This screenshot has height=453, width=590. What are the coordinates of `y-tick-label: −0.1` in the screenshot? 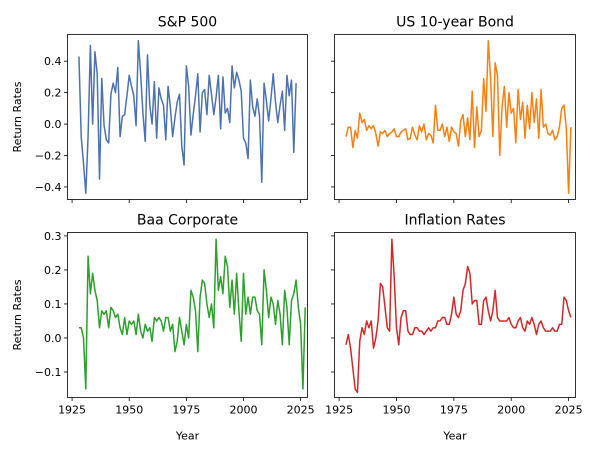 It's located at (48, 372).